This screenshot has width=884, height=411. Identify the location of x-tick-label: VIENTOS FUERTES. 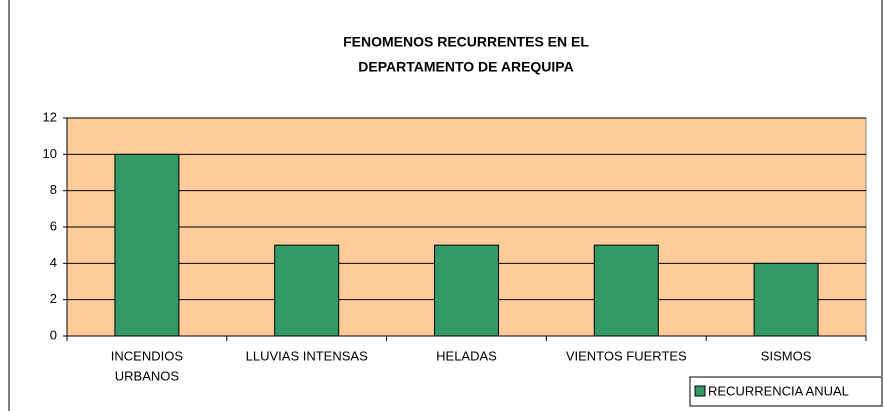
(626, 355).